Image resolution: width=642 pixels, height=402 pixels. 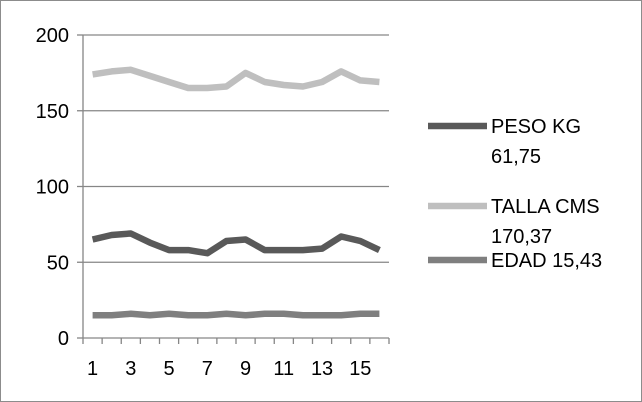 I want to click on x-tick-label-13: 13, so click(x=322, y=369).